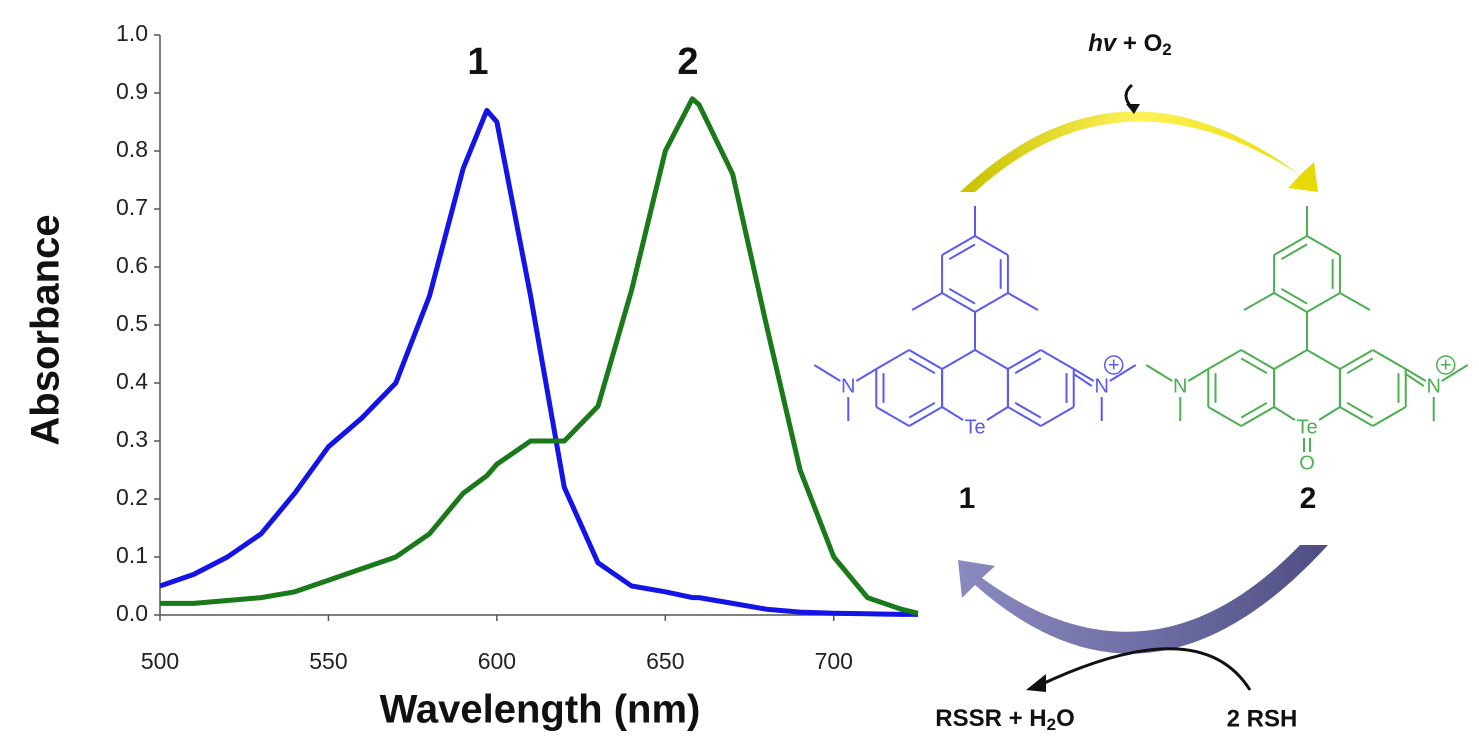 The height and width of the screenshot is (750, 1479). What do you see at coordinates (1143, 599) in the screenshot?
I see `reduction-arrow` at bounding box center [1143, 599].